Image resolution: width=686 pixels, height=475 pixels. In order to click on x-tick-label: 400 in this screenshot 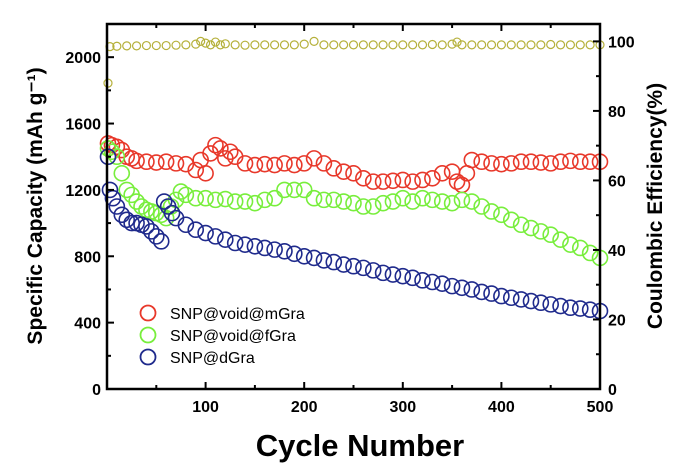, I will do `click(501, 407)`.